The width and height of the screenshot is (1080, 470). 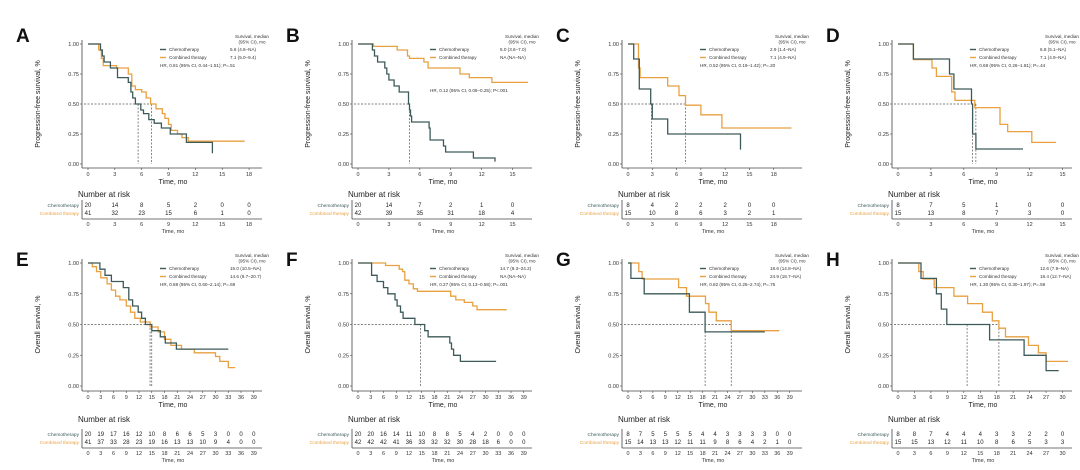 What do you see at coordinates (88, 443) in the screenshot?
I see `risk-count: 41` at bounding box center [88, 443].